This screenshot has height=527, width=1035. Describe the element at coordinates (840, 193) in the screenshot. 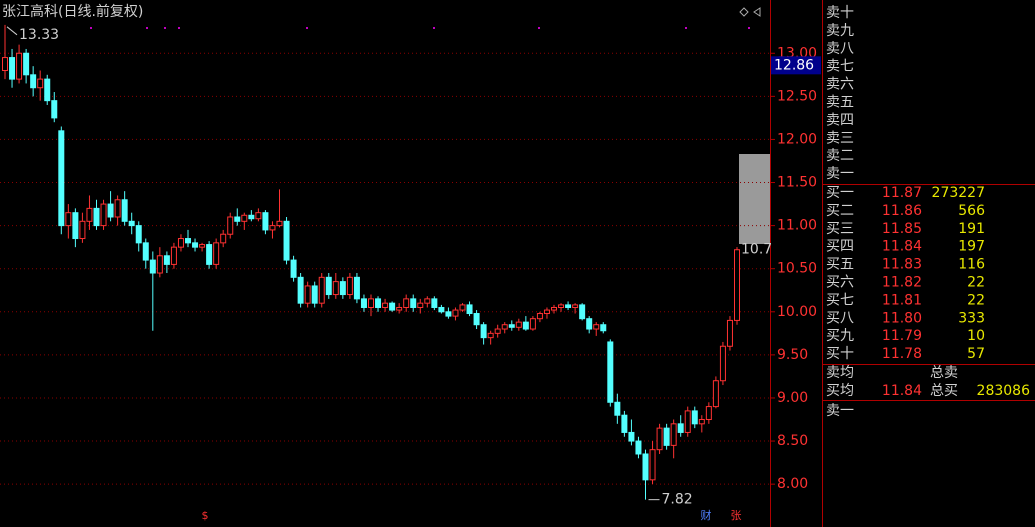

I see `bid-label: 买一` at that location.